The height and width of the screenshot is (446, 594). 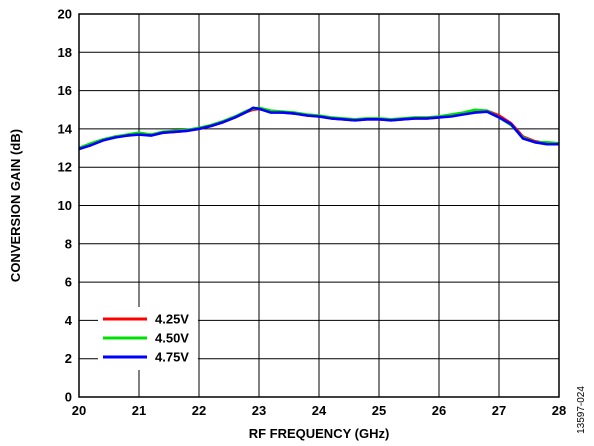 I want to click on y-tick-label: 10, so click(x=65, y=205).